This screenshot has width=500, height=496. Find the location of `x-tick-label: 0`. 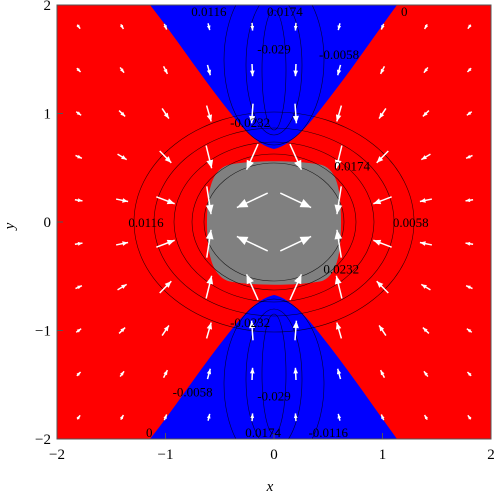

x-tick-label: 0 is located at coordinates (274, 455).